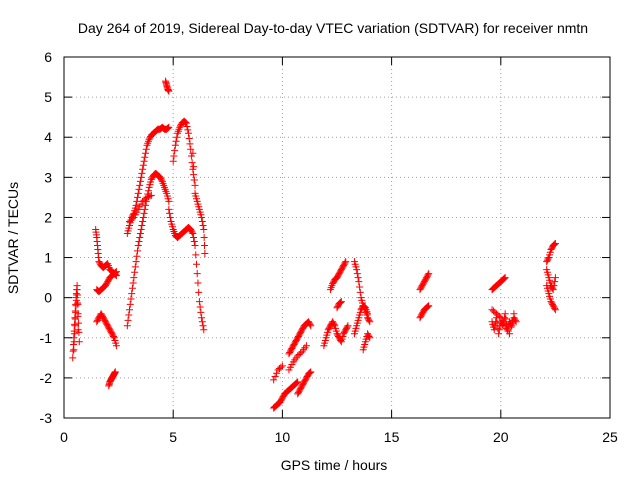 This screenshot has width=640, height=480. What do you see at coordinates (64, 437) in the screenshot?
I see `x-tick-label: 0` at bounding box center [64, 437].